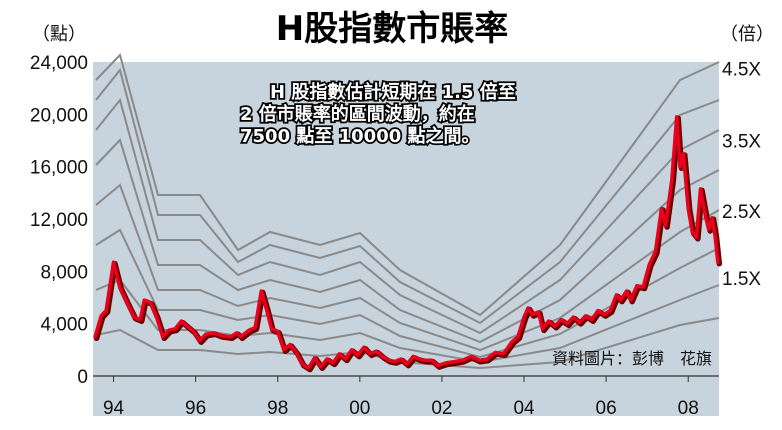 This screenshot has height=430, width=782. I want to click on chart-title: H股指數市賬率, so click(392, 29).